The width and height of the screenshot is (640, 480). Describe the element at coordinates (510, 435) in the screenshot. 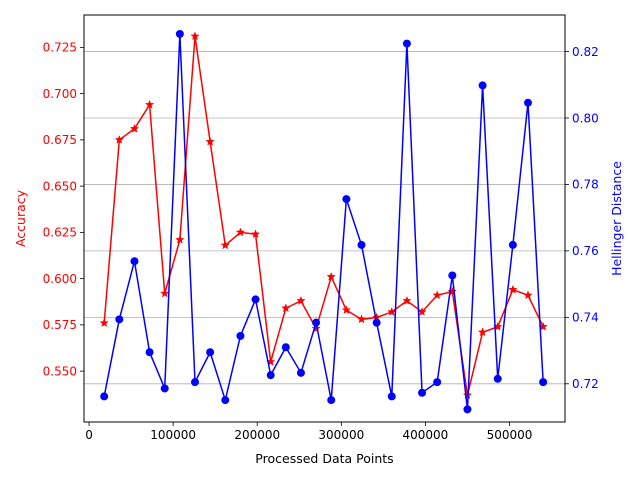

I see `x-tick-label: 500000` at that location.